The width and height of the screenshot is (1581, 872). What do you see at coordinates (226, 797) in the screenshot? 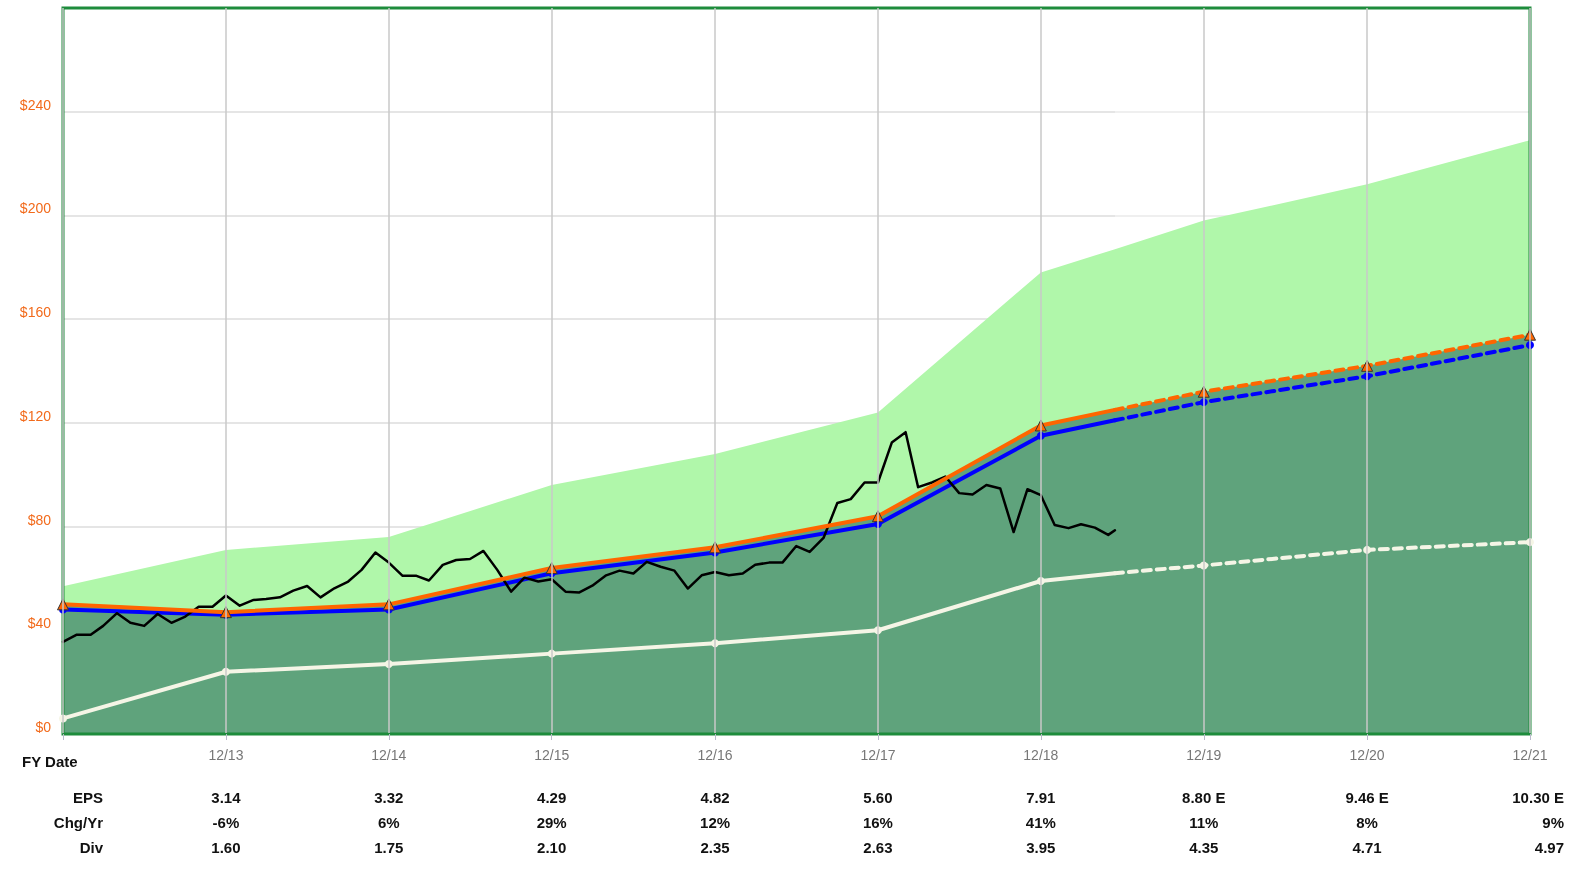
I see `text: 3.14` at bounding box center [226, 797].